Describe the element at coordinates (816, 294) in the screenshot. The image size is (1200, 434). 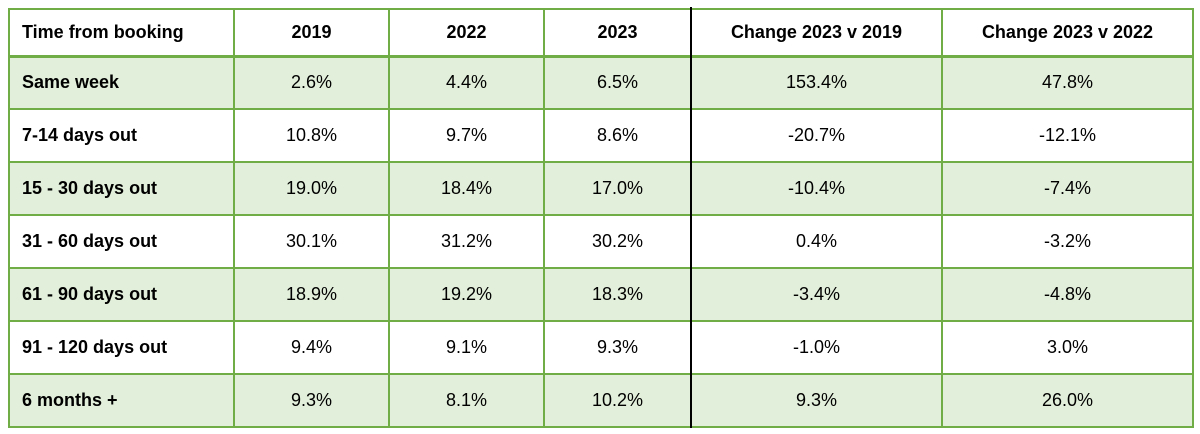
I see `data-cell: -3.4%` at that location.